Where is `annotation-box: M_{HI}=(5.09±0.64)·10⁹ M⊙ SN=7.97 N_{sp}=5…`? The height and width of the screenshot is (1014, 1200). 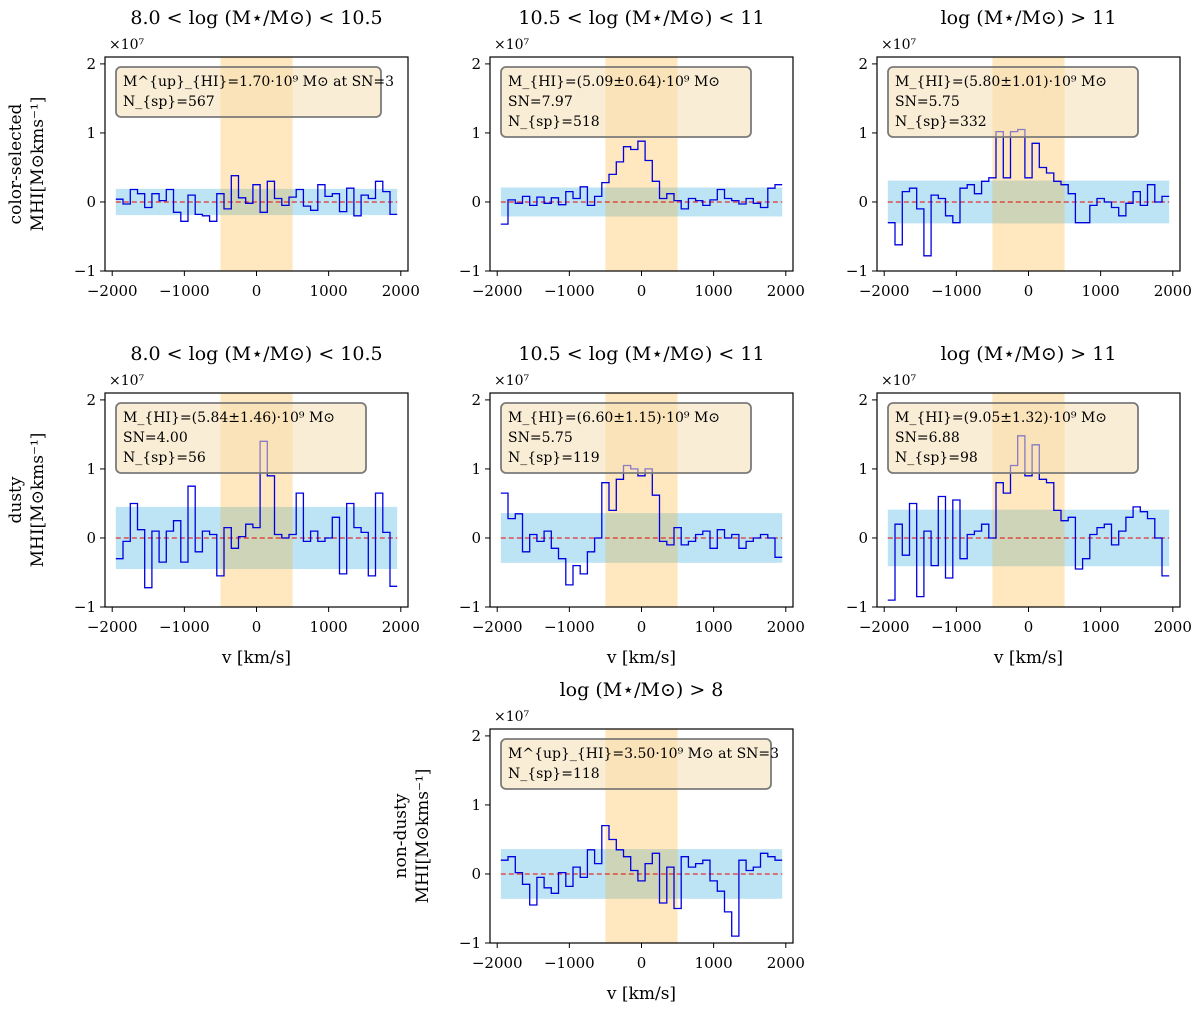 annotation-box: M_{HI}=(5.09±0.64)·10⁹ M⊙ SN=7.97 N_{sp}=5… is located at coordinates (626, 102).